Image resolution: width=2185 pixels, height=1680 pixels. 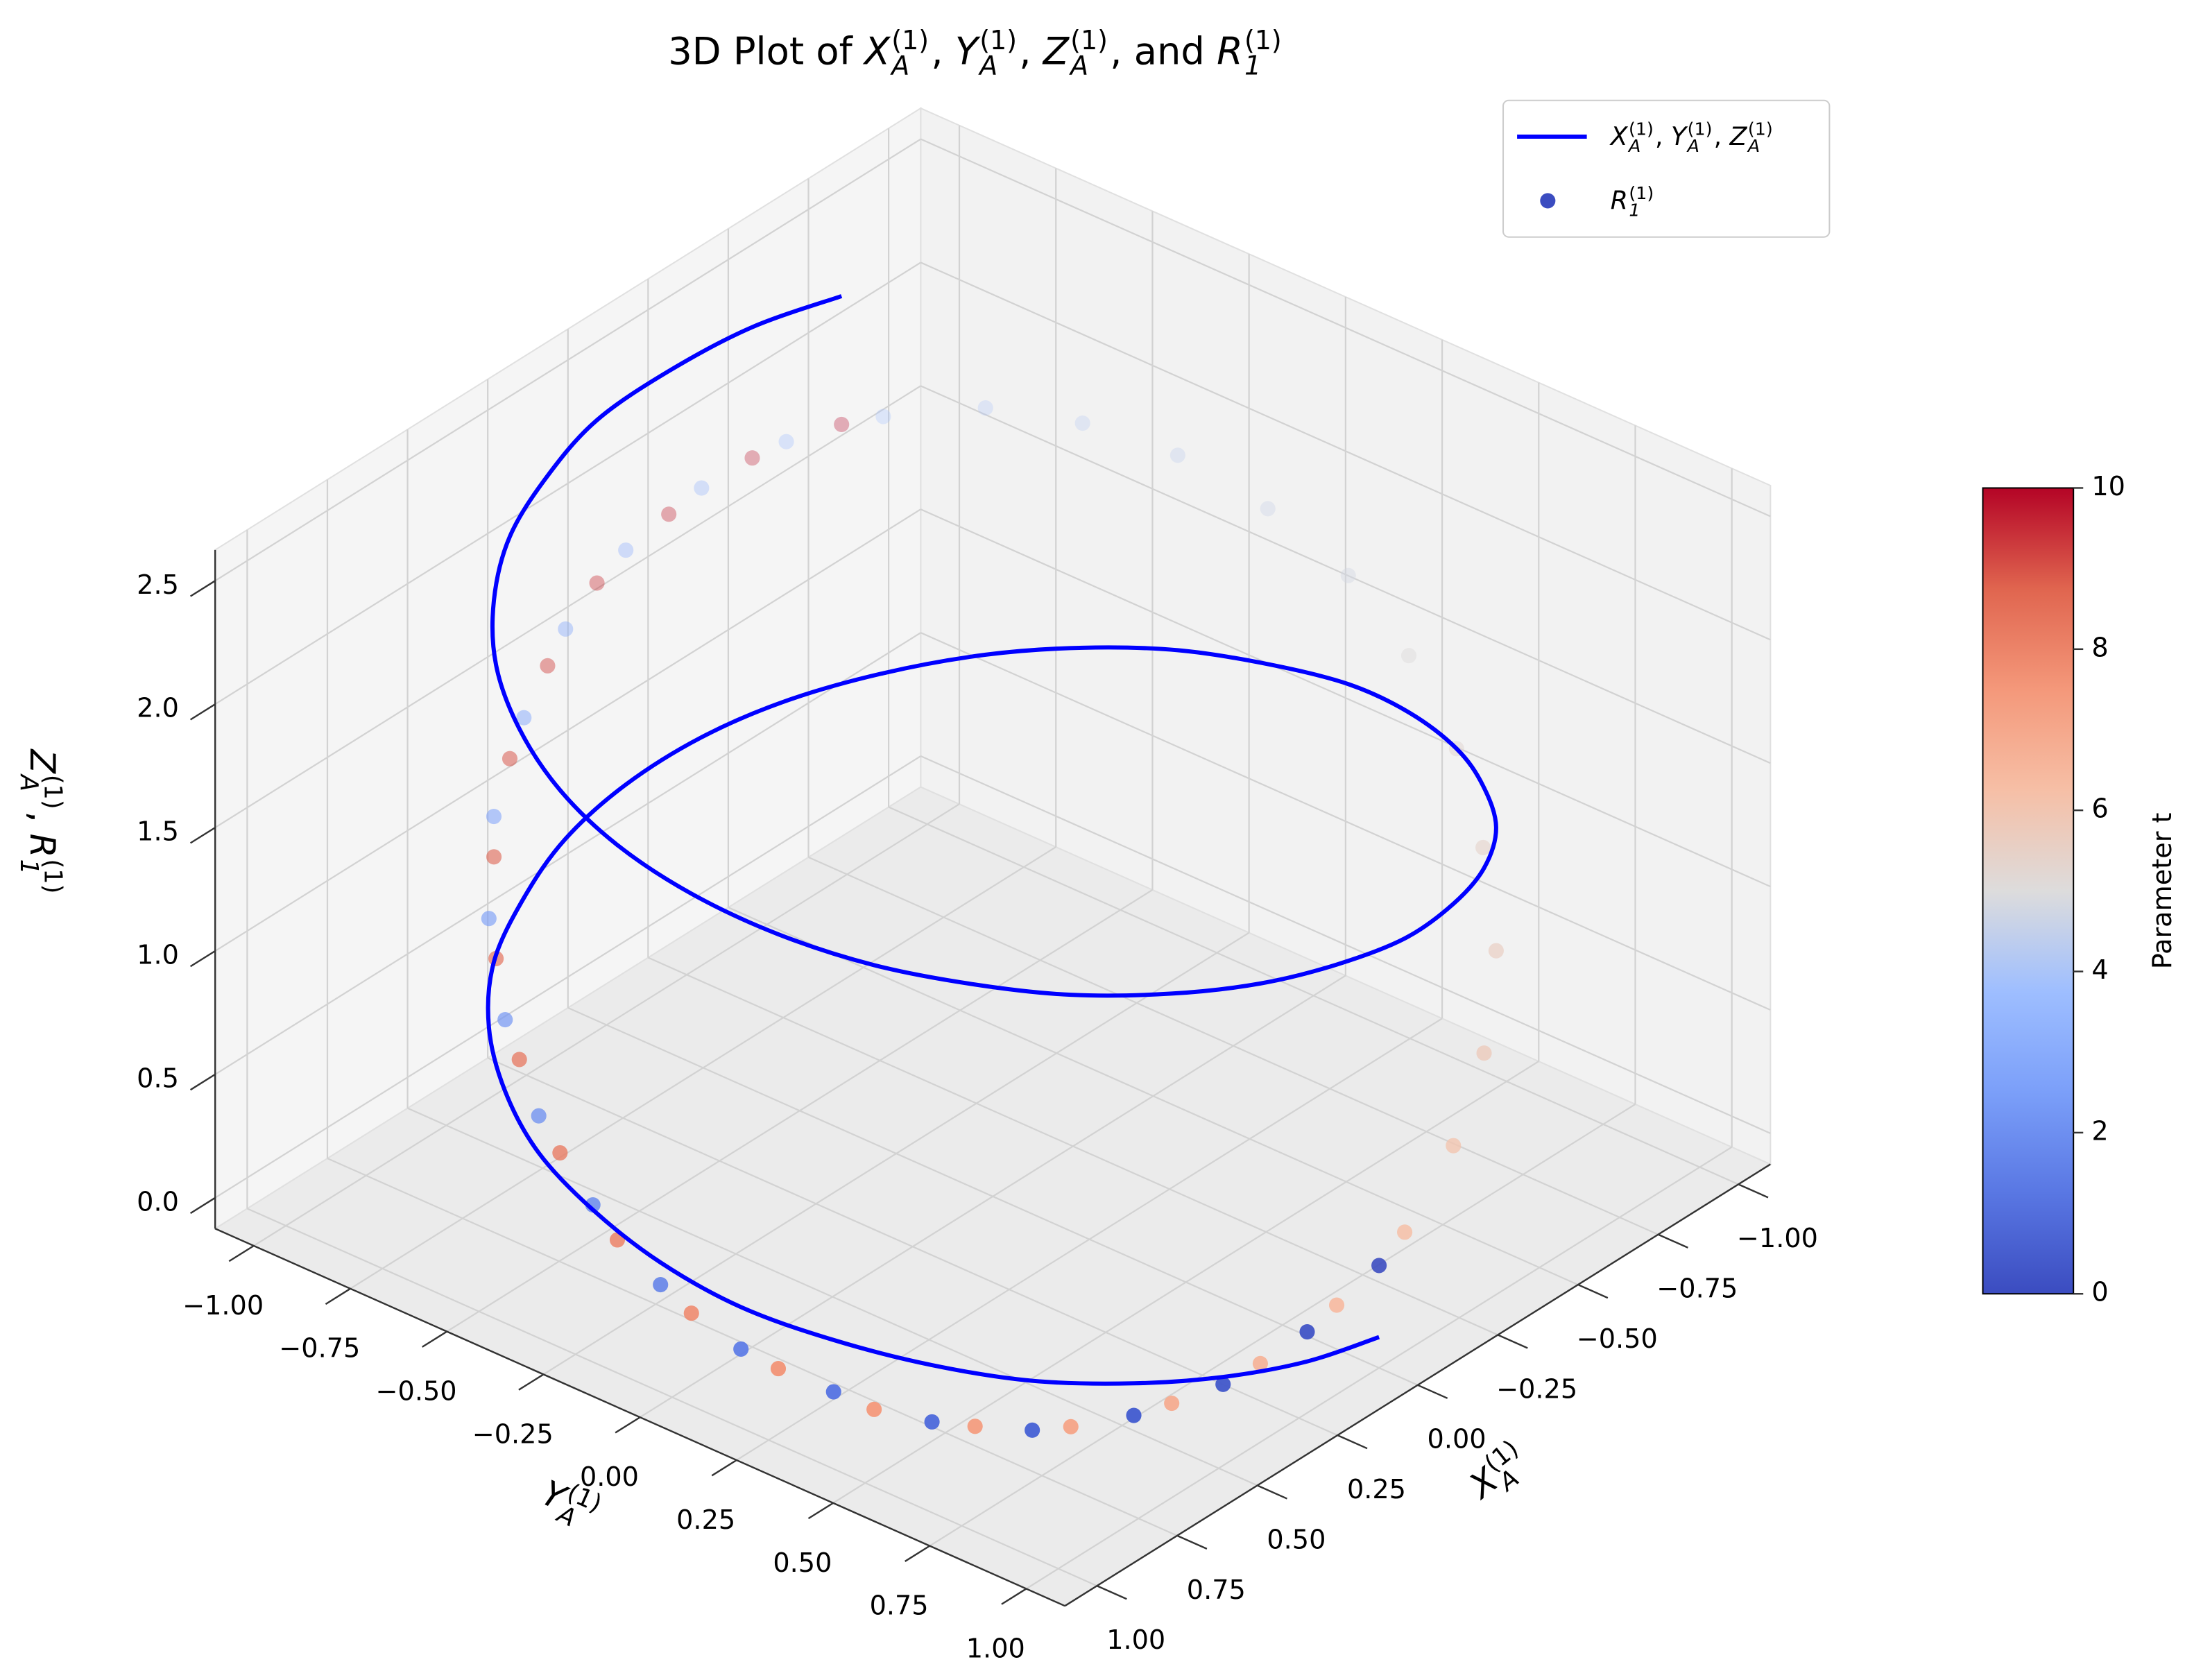 What do you see at coordinates (158, 956) in the screenshot?
I see `z-tick-label: 1.0` at bounding box center [158, 956].